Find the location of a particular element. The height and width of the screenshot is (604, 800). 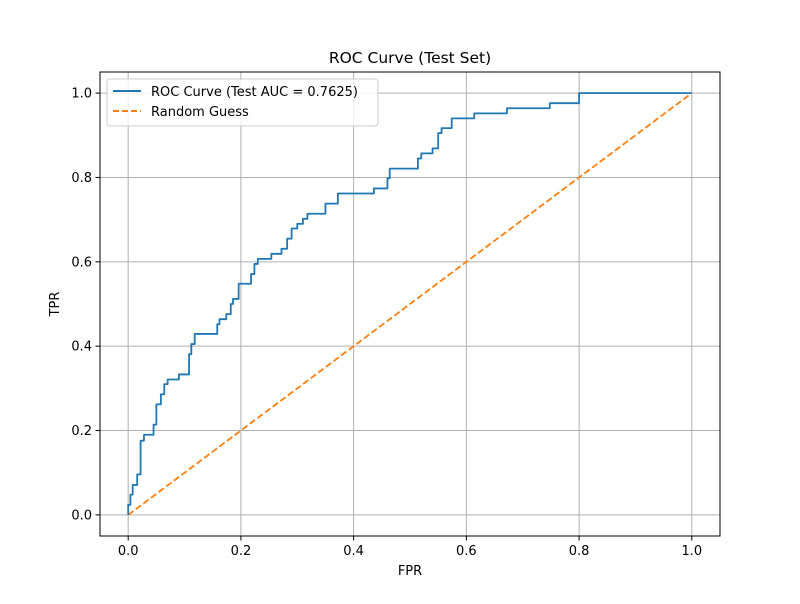

x-tick-label: 0.6 is located at coordinates (466, 551).